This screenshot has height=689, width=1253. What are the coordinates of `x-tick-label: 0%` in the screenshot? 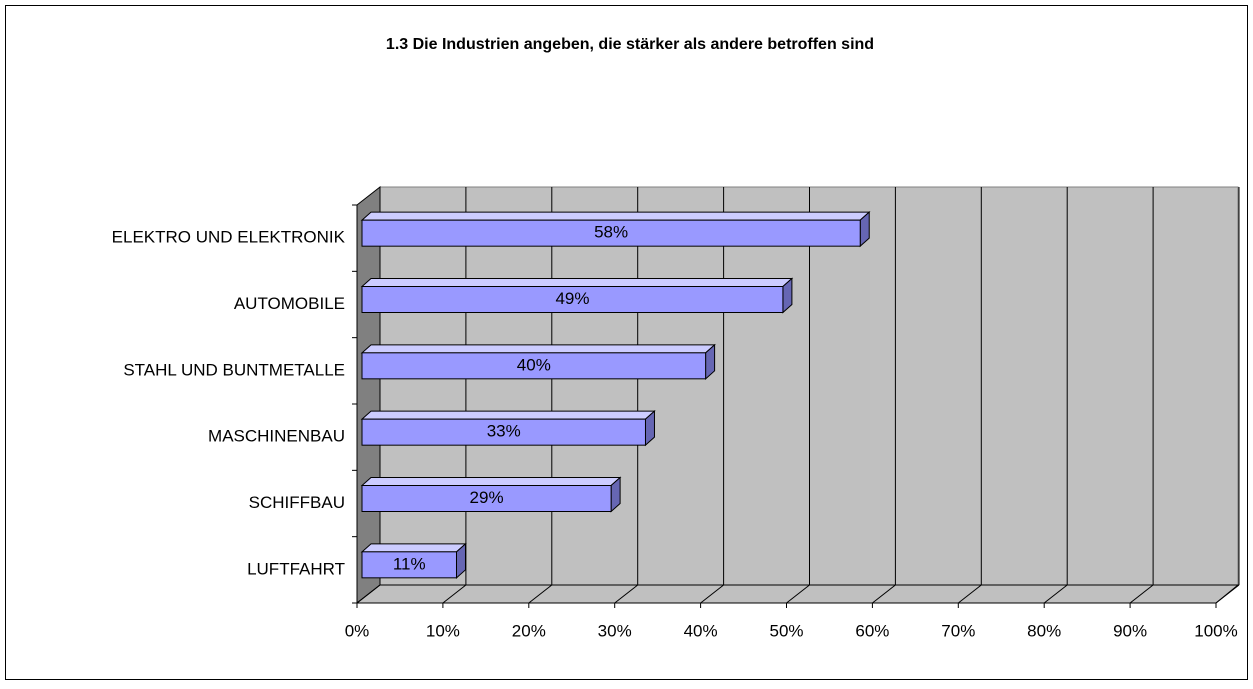 It's located at (357, 630).